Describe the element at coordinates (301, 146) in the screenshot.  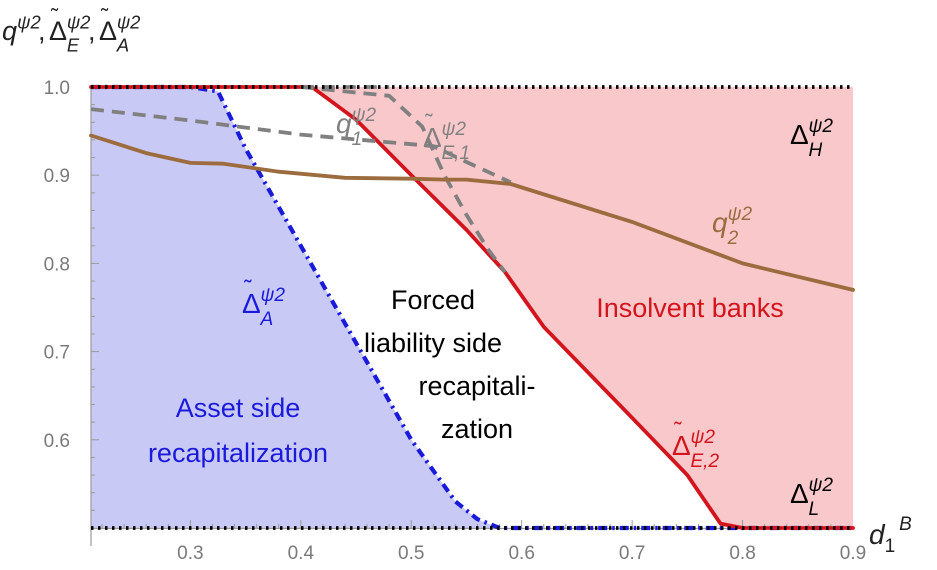
I see `series-q1` at that location.